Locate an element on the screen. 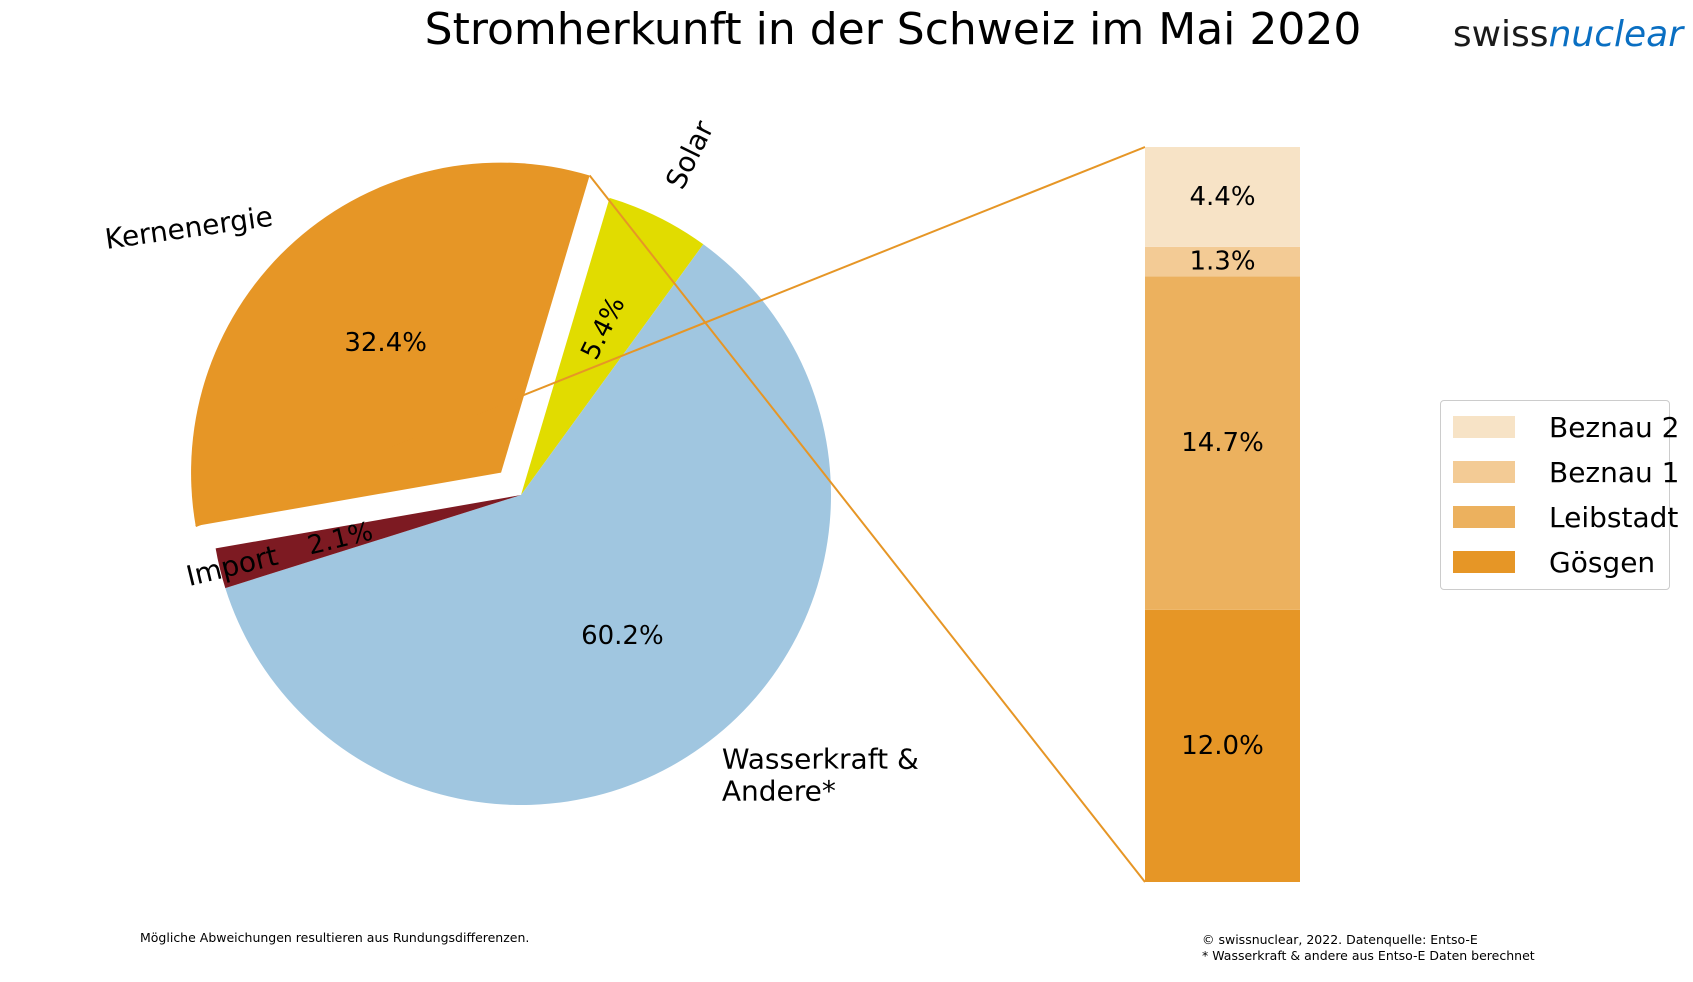 The image size is (1693, 982). legend-item-beznau-2: Beznau 2 is located at coordinates (1566, 427).